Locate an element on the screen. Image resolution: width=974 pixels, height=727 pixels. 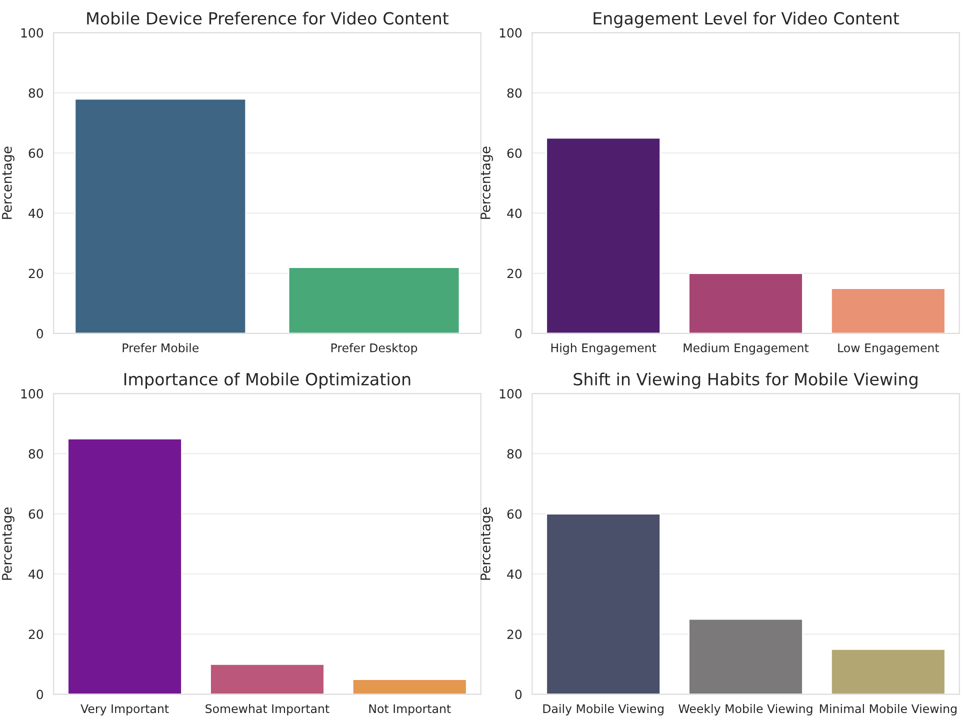
x-tick-label: Not Important is located at coordinates (410, 710).